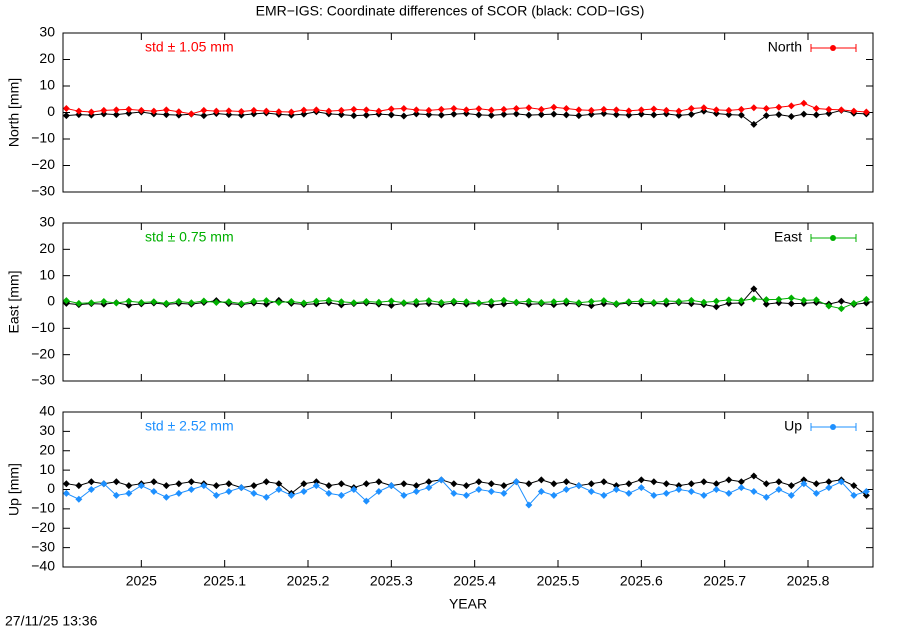 The width and height of the screenshot is (900, 630). I want to click on y-axis-label: Up [mm], so click(14, 489).